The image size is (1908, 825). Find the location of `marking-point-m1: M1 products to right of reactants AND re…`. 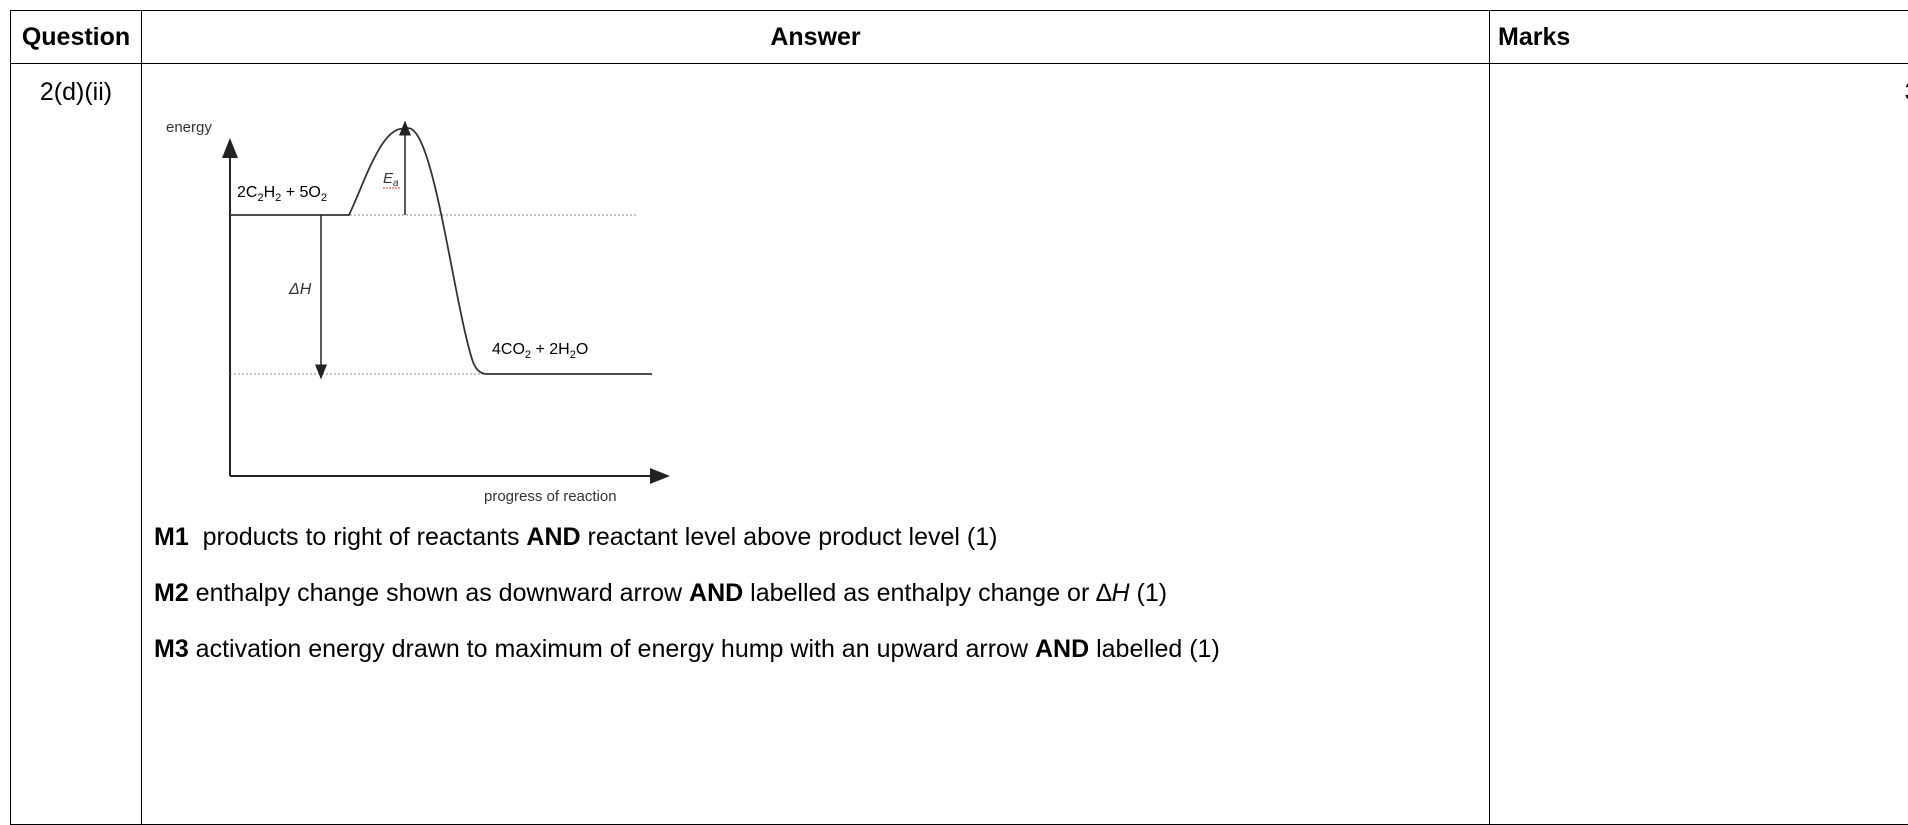

marking-point-m1: M1 products to right of reactants AND re… is located at coordinates (575, 537).